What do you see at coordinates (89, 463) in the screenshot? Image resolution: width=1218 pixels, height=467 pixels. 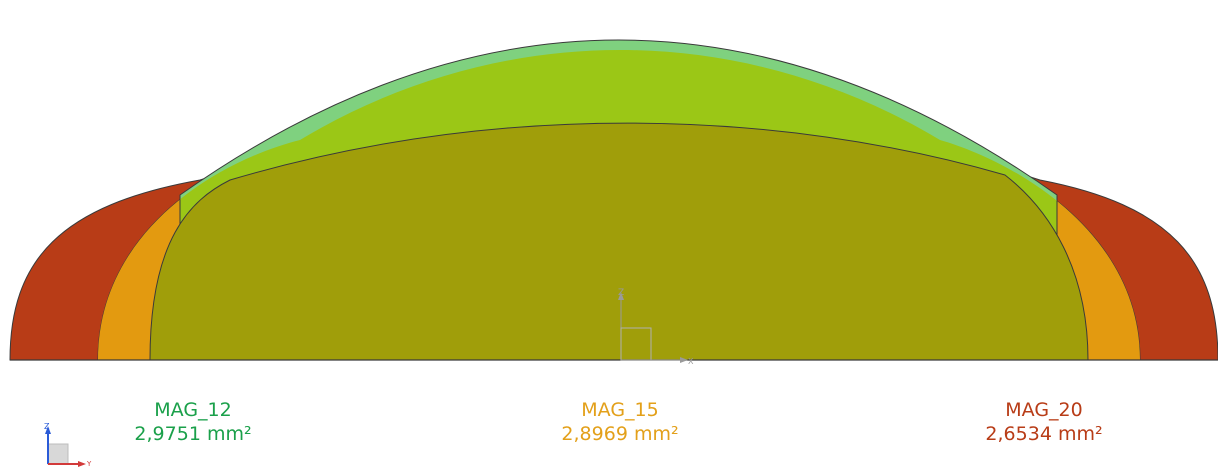 I see `corner-y-label: Y` at bounding box center [89, 463].